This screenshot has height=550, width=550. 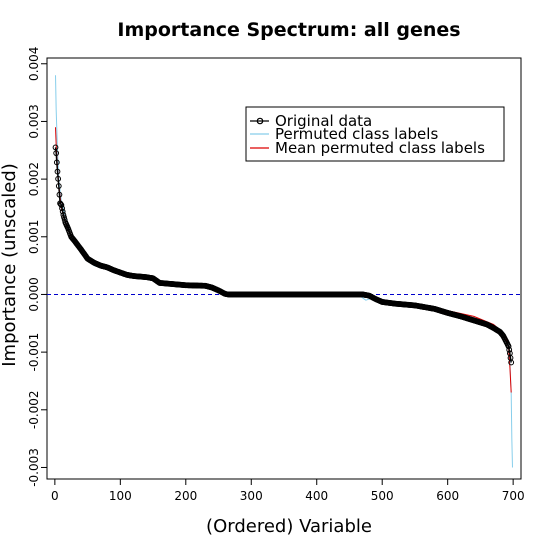 What do you see at coordinates (382, 496) in the screenshot?
I see `x-tick-label: 500` at bounding box center [382, 496].